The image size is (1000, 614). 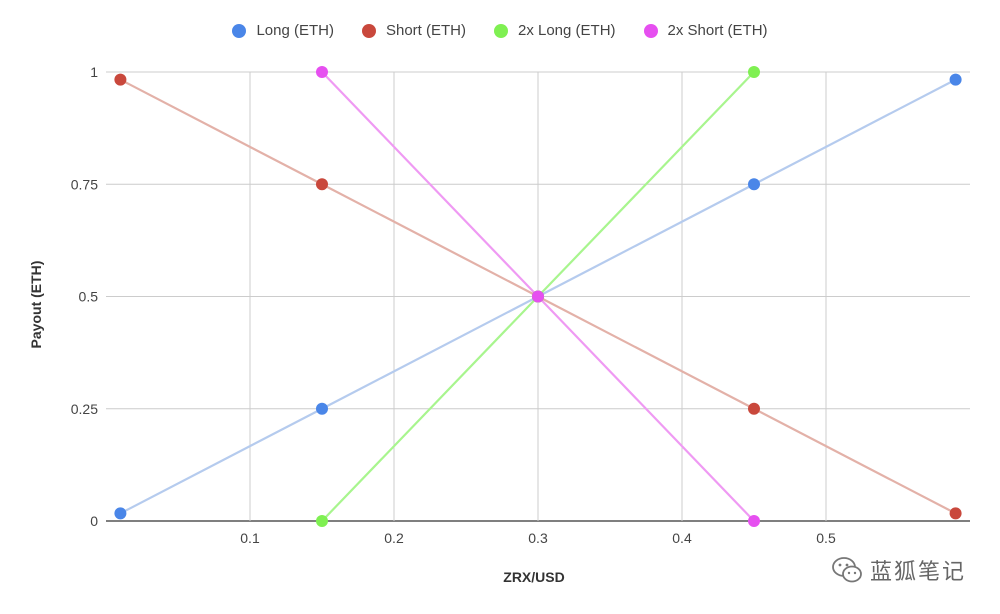 I want to click on legend-label: Long (ETH), so click(x=295, y=30).